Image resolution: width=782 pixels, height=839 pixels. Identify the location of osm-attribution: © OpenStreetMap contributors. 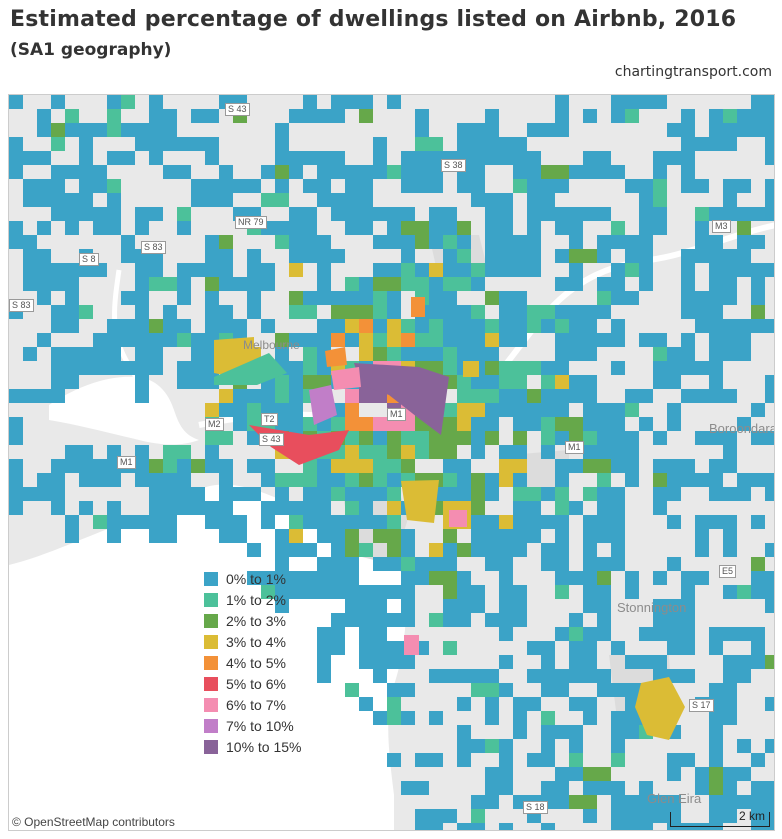
(93, 822).